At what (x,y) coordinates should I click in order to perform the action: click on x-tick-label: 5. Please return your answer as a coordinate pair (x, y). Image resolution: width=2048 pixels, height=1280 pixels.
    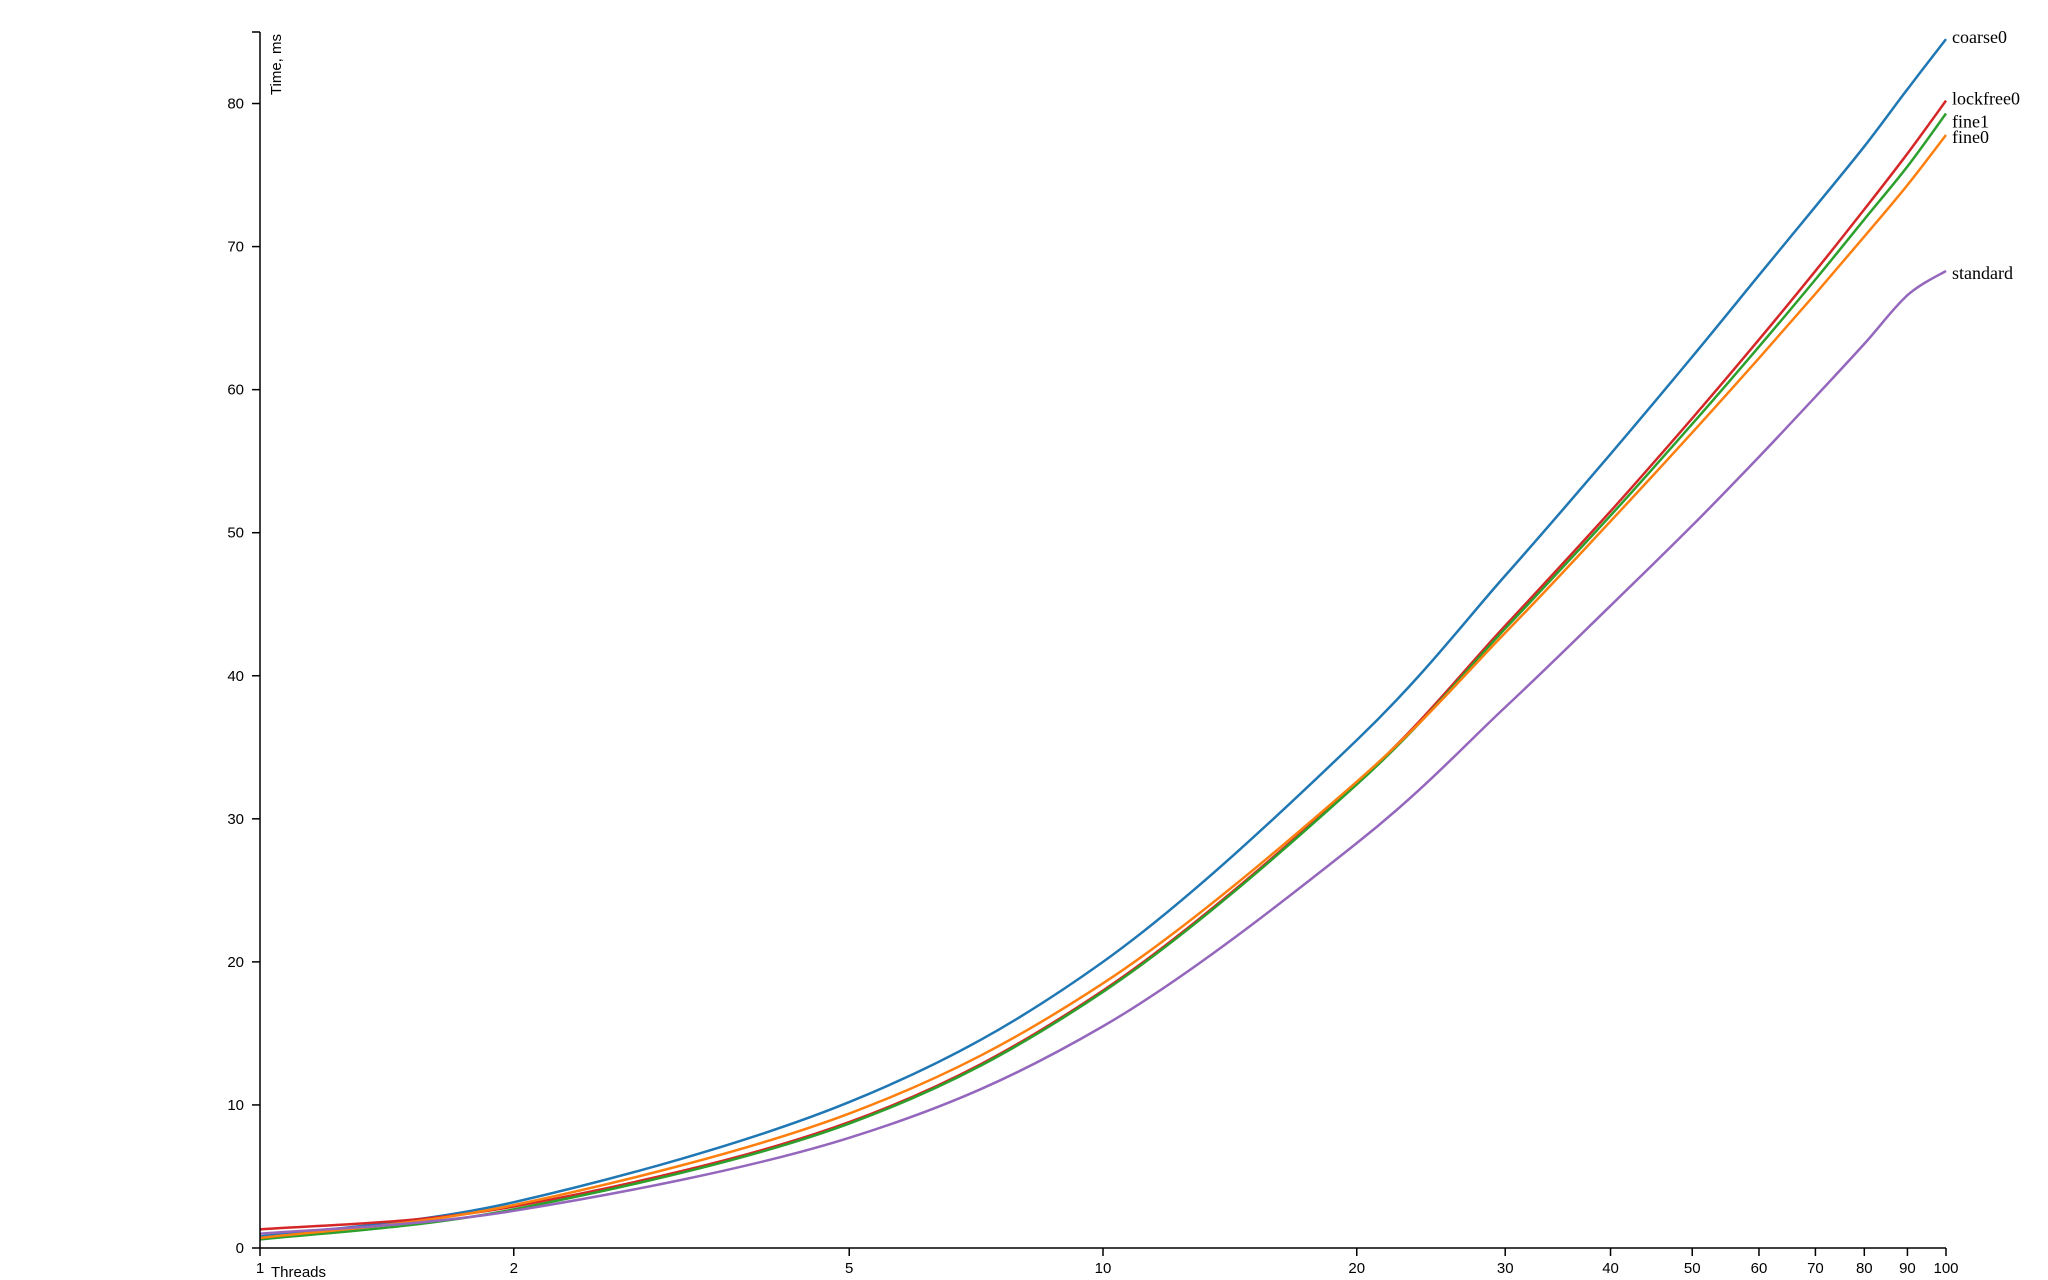
    Looking at the image, I should click on (849, 1268).